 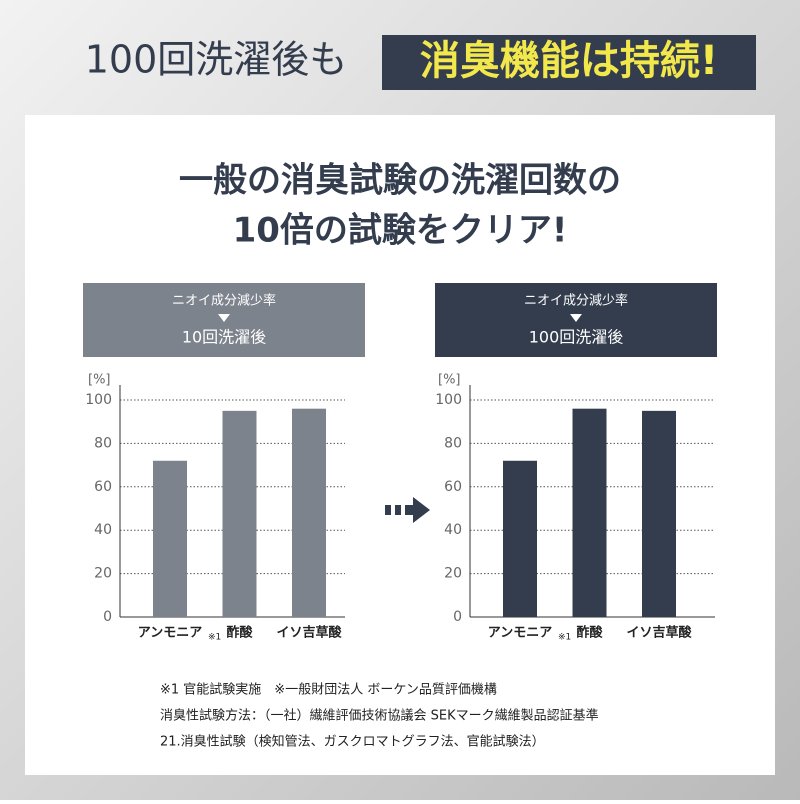 What do you see at coordinates (400, 181) in the screenshot?
I see `headline: 一般の消臭試験の洗濯回数の` at bounding box center [400, 181].